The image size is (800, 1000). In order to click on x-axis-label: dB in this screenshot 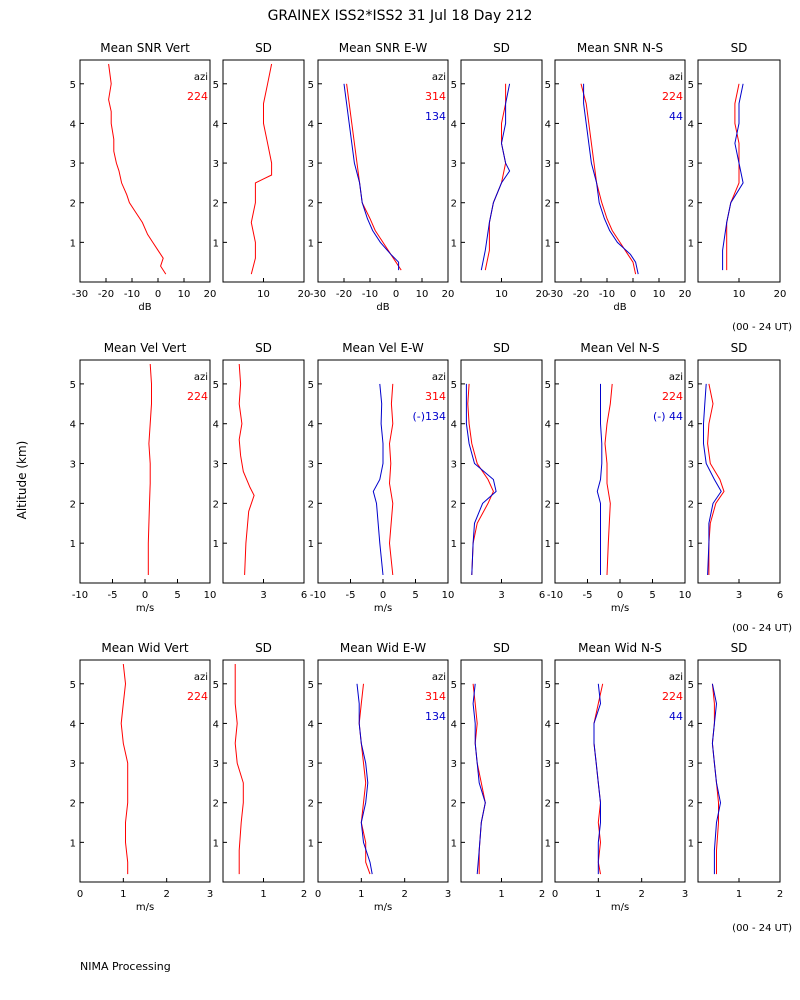, I will do `click(144, 307)`.